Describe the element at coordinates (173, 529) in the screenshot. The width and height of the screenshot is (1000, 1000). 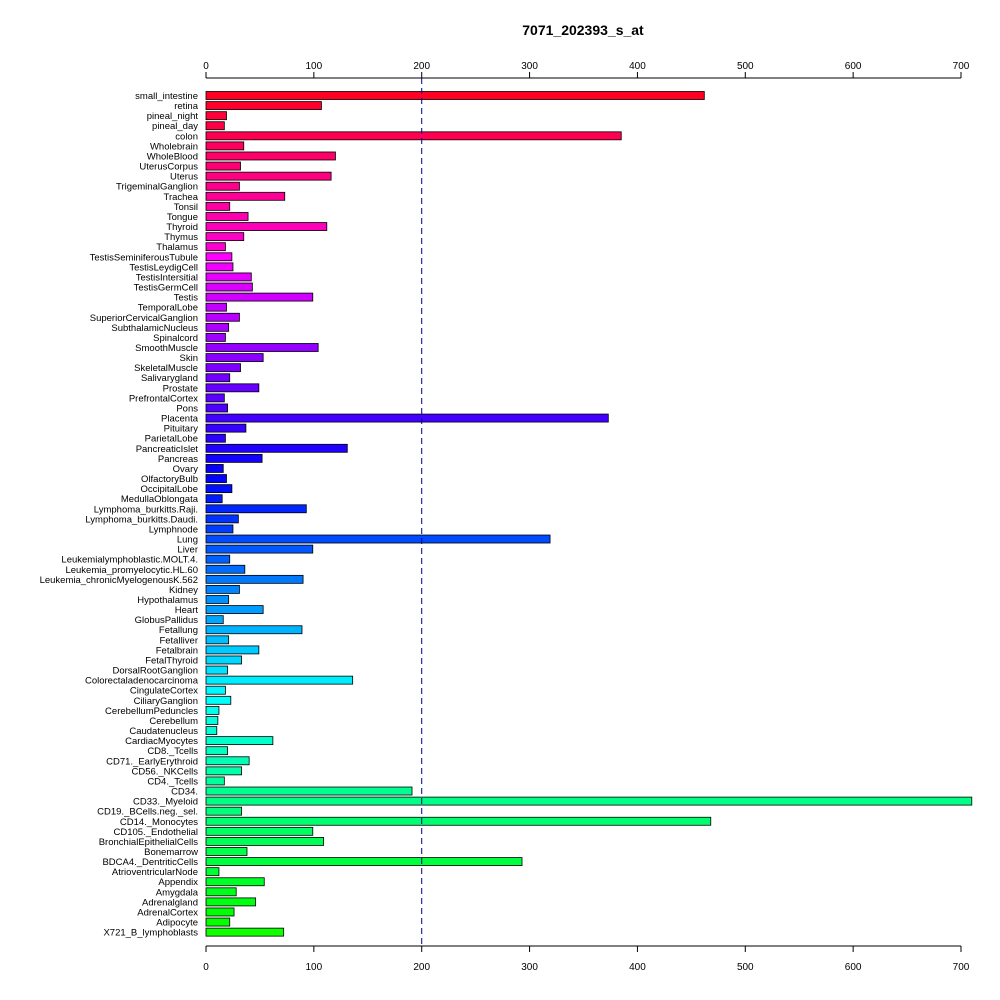
I see `category-label: Lymphnode` at that location.